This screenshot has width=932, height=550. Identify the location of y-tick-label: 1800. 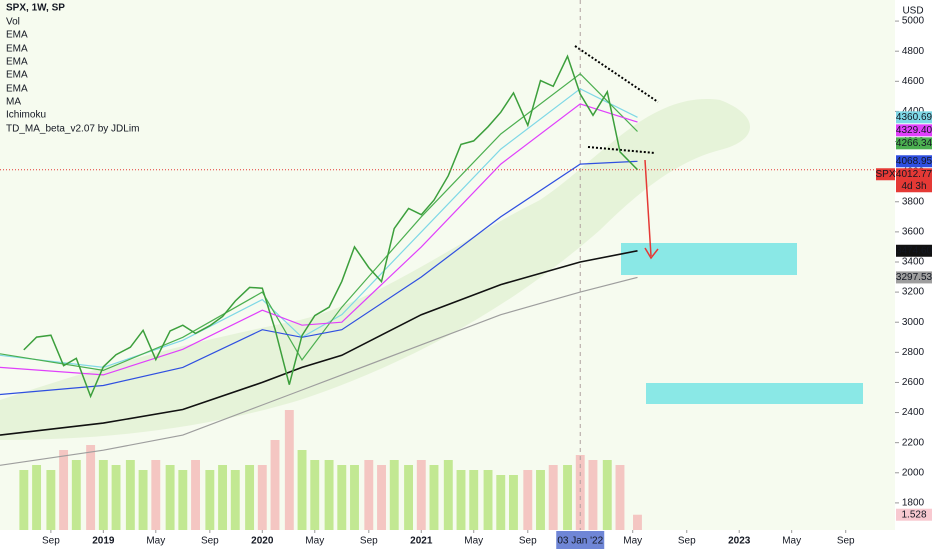
(913, 503).